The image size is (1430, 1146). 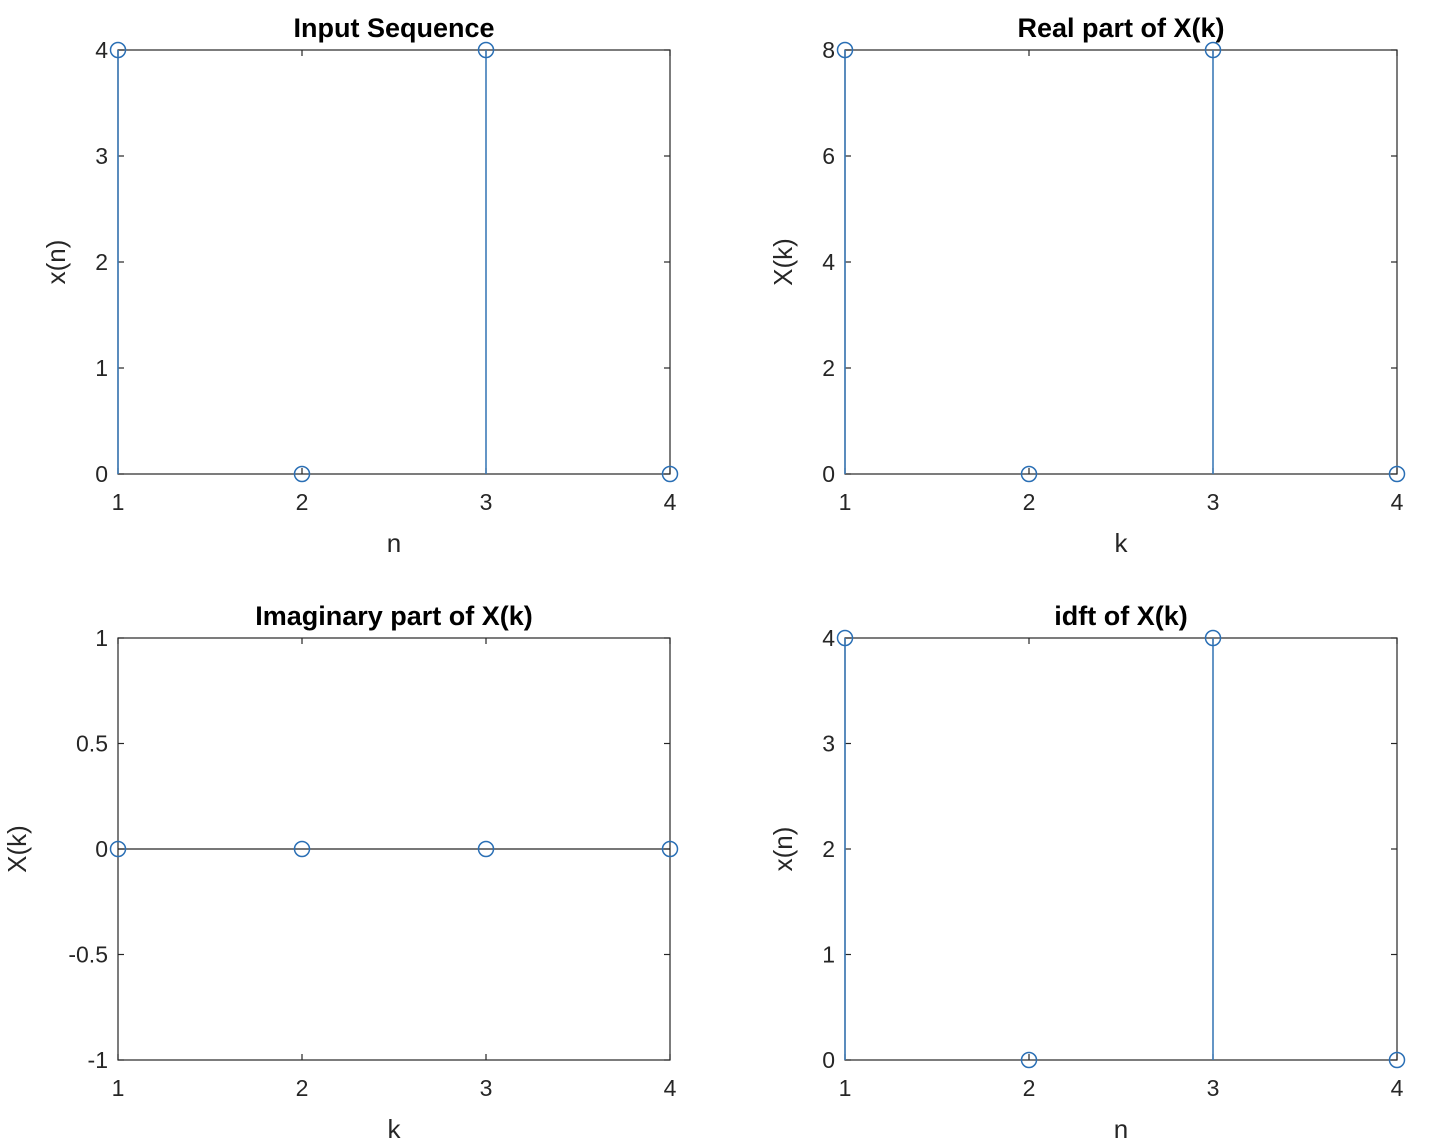 I want to click on y-tick-label: 8, so click(x=828, y=50).